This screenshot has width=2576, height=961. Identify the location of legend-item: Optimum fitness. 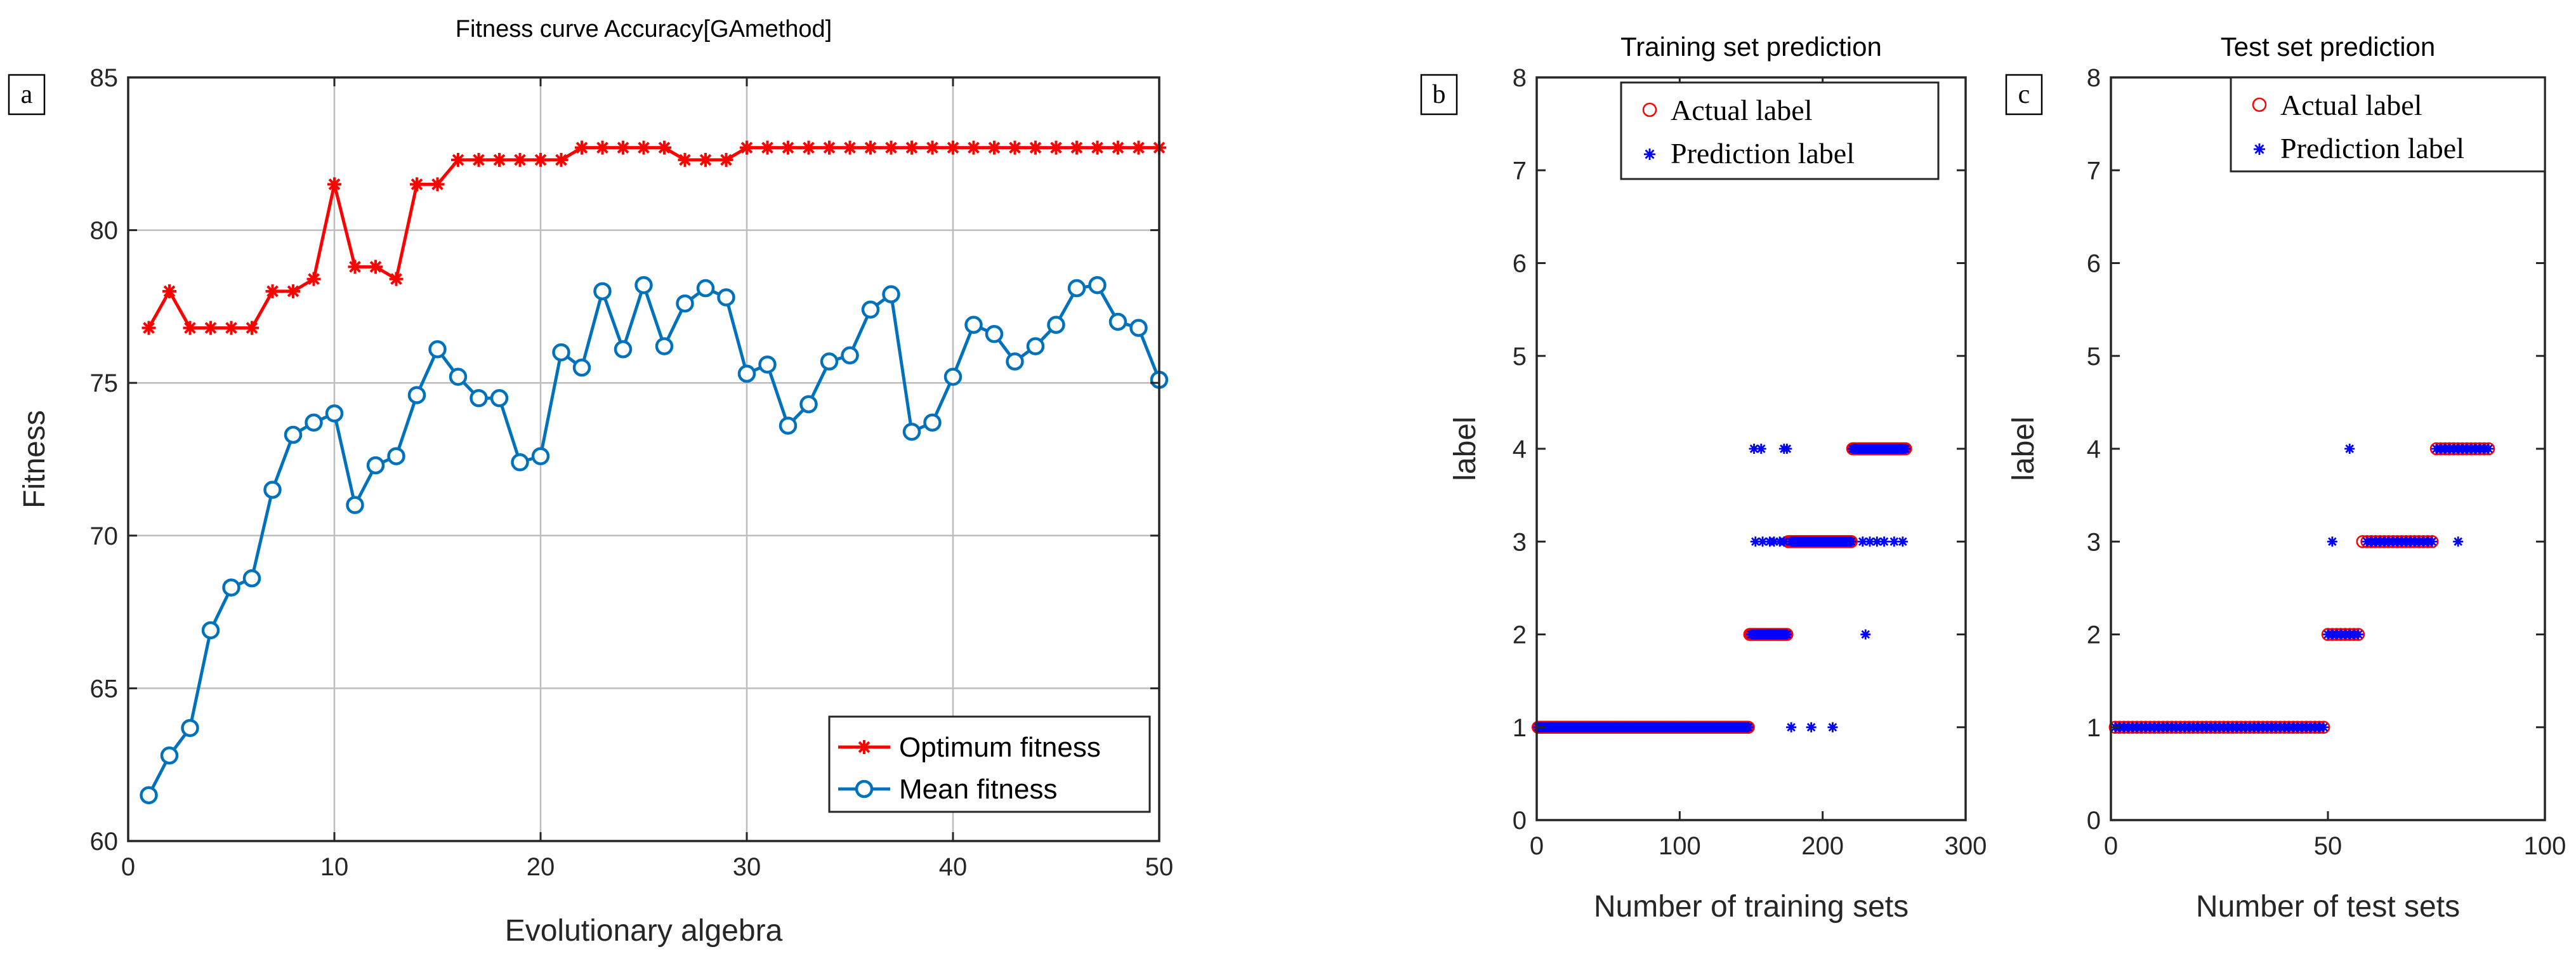
(969, 748).